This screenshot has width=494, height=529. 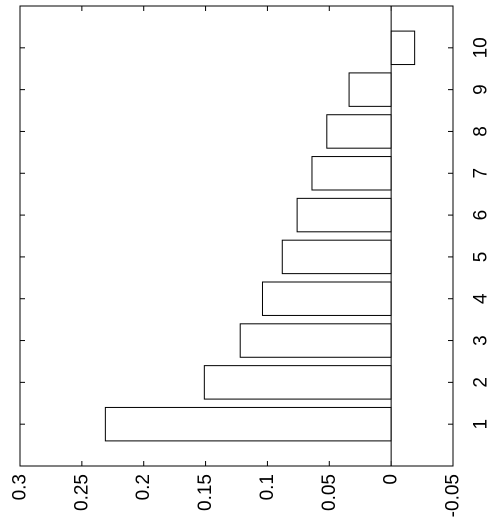 What do you see at coordinates (329, 492) in the screenshot?
I see `value-axis-tick-label: 0.05` at bounding box center [329, 492].